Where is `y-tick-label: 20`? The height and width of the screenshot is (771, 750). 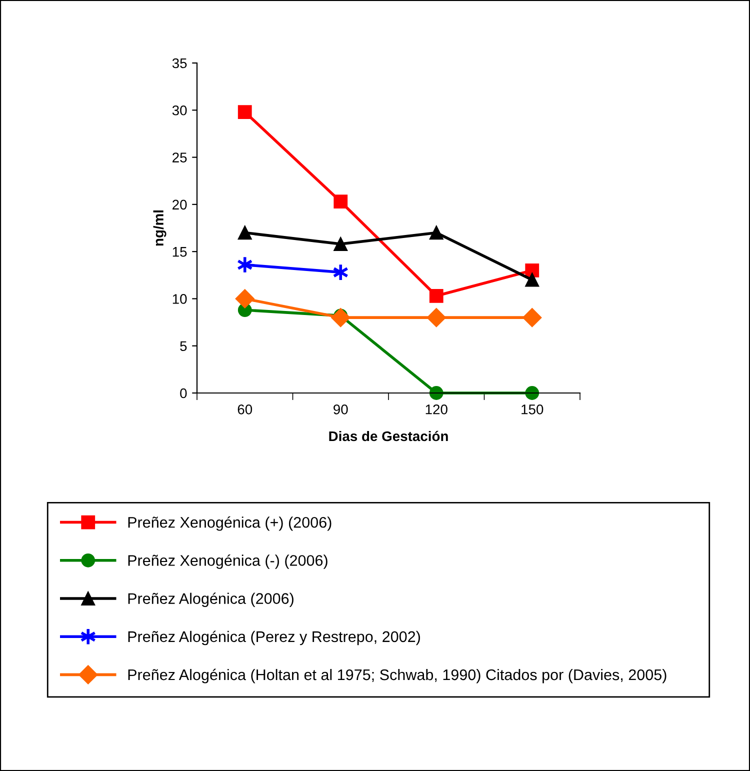
y-tick-label: 20 is located at coordinates (179, 205).